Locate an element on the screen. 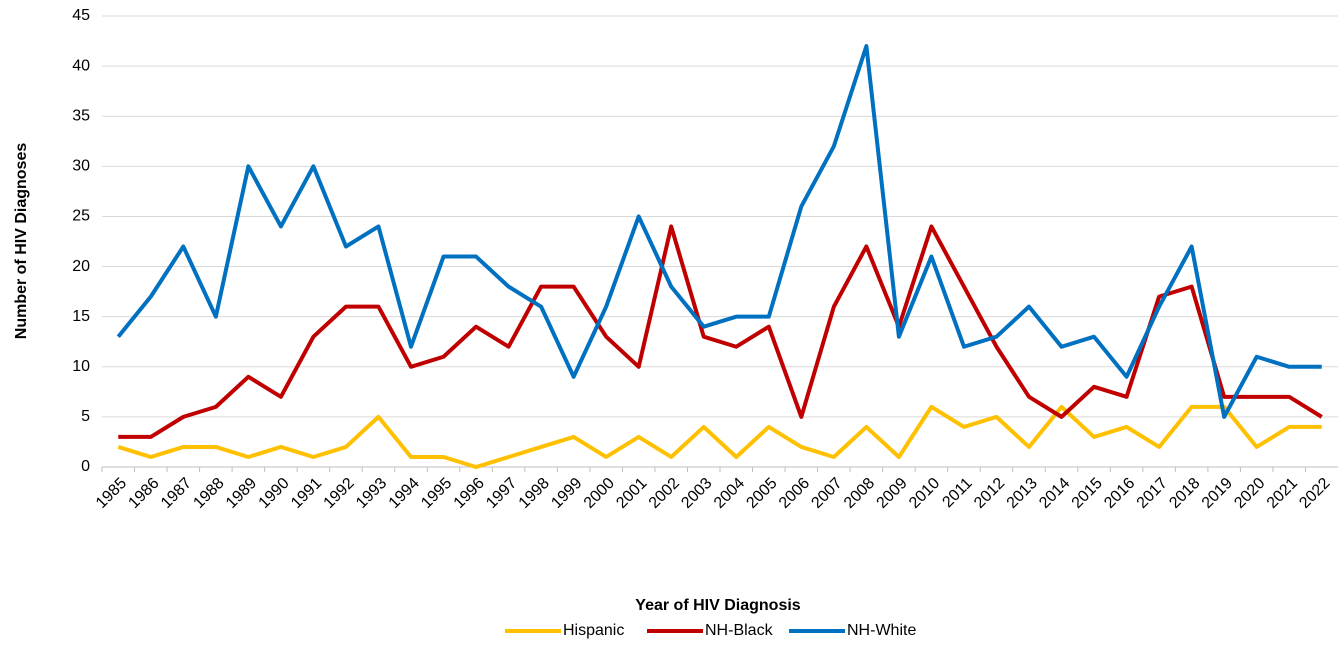  y-tick-label: 25 is located at coordinates (81, 216).